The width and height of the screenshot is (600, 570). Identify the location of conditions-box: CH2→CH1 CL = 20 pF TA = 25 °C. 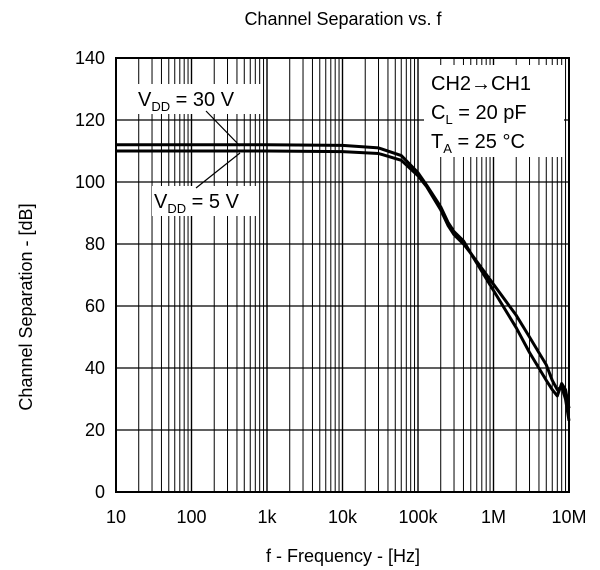
(494, 111).